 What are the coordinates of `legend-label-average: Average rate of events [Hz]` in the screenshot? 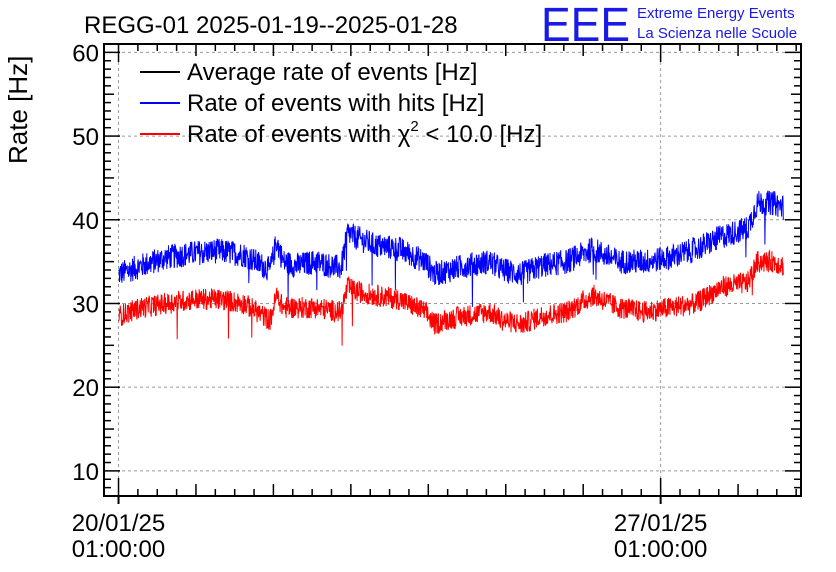 It's located at (332, 72).